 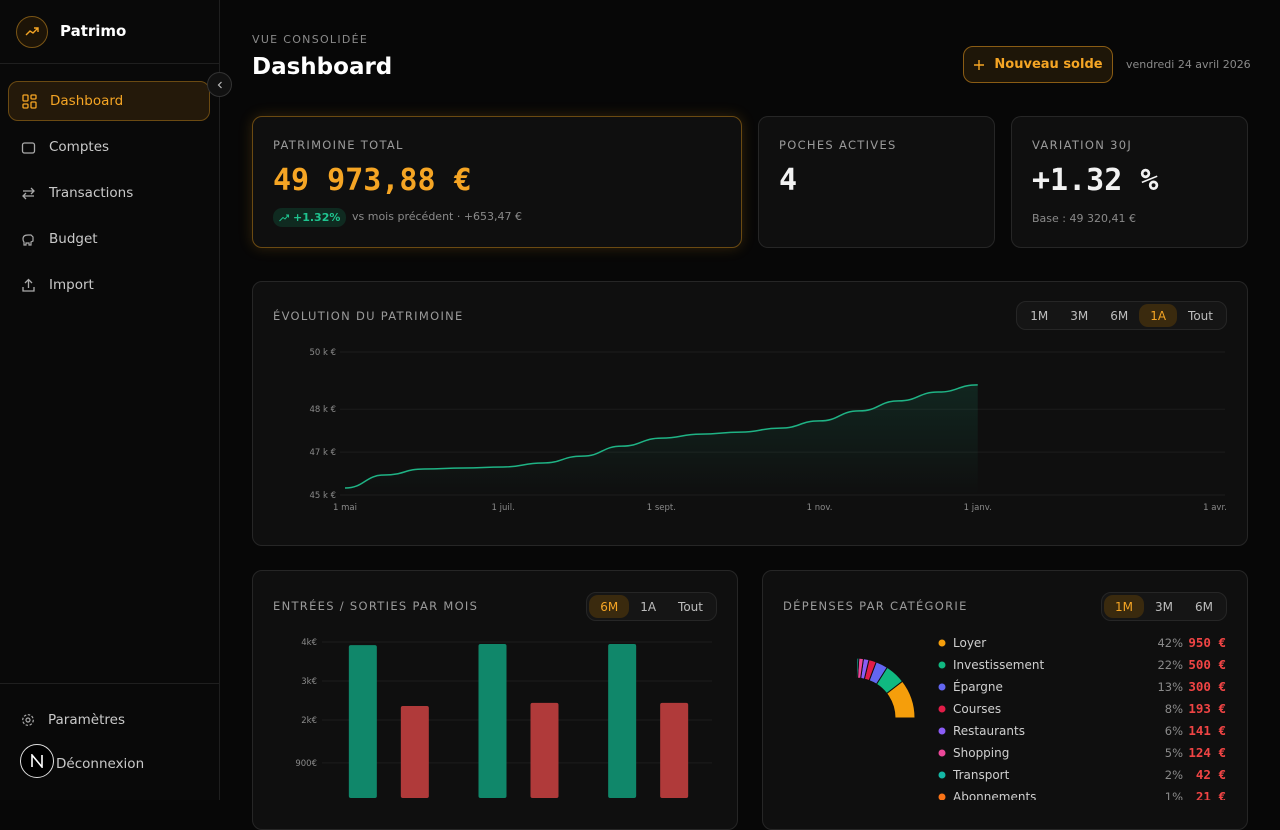 What do you see at coordinates (322, 353) in the screenshot?
I see `y-tick-label: 50 k €` at bounding box center [322, 353].